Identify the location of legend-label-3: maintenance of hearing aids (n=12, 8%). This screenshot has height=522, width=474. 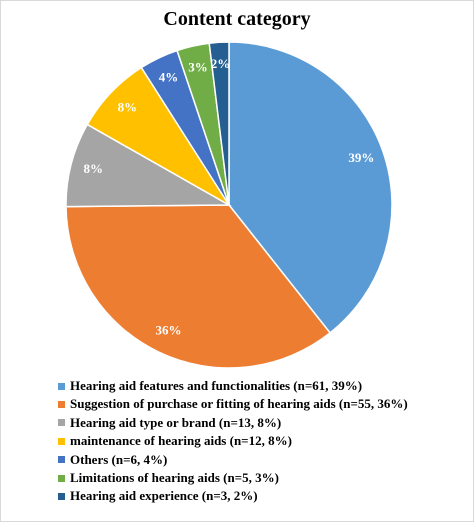
(181, 441).